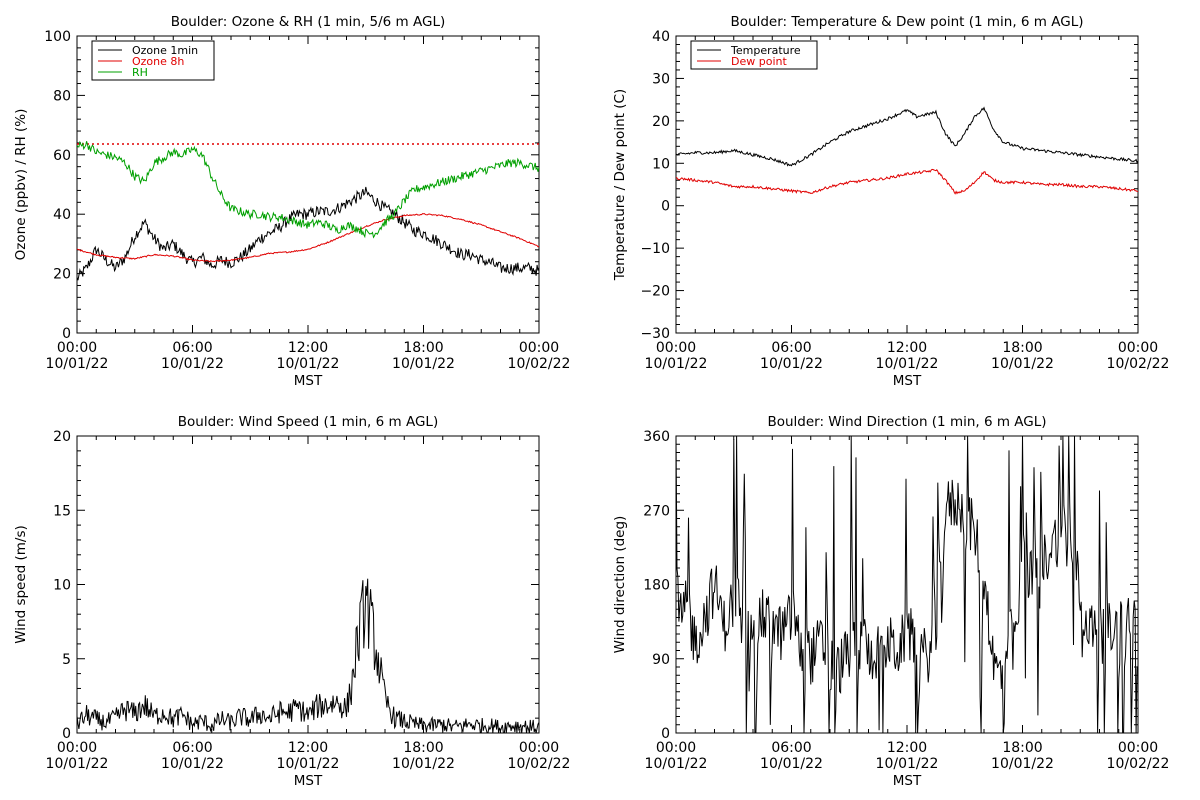 The height and width of the screenshot is (800, 1200). What do you see at coordinates (308, 422) in the screenshot?
I see `chart-title: Boulder: Wind Speed (1 min, 6 m AGL)` at bounding box center [308, 422].